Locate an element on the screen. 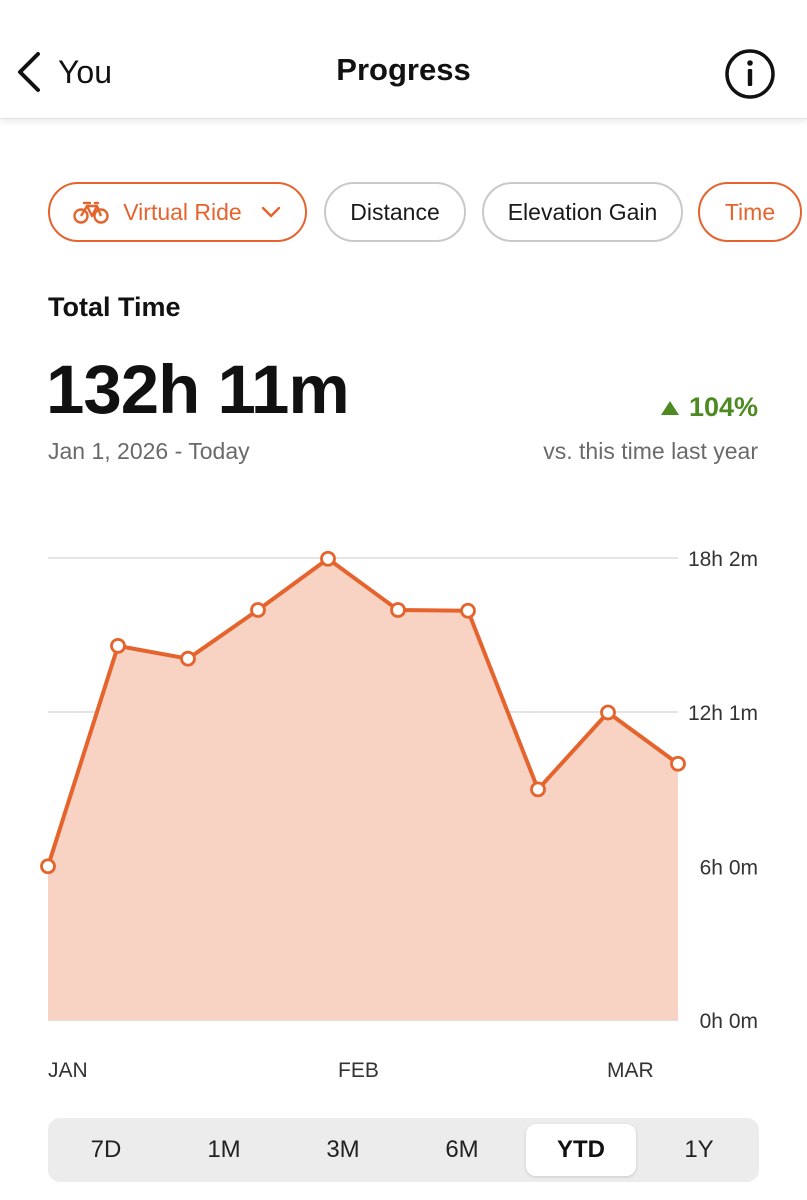 This screenshot has width=807, height=1200. y-tick-label: 6h 0m is located at coordinates (729, 867).